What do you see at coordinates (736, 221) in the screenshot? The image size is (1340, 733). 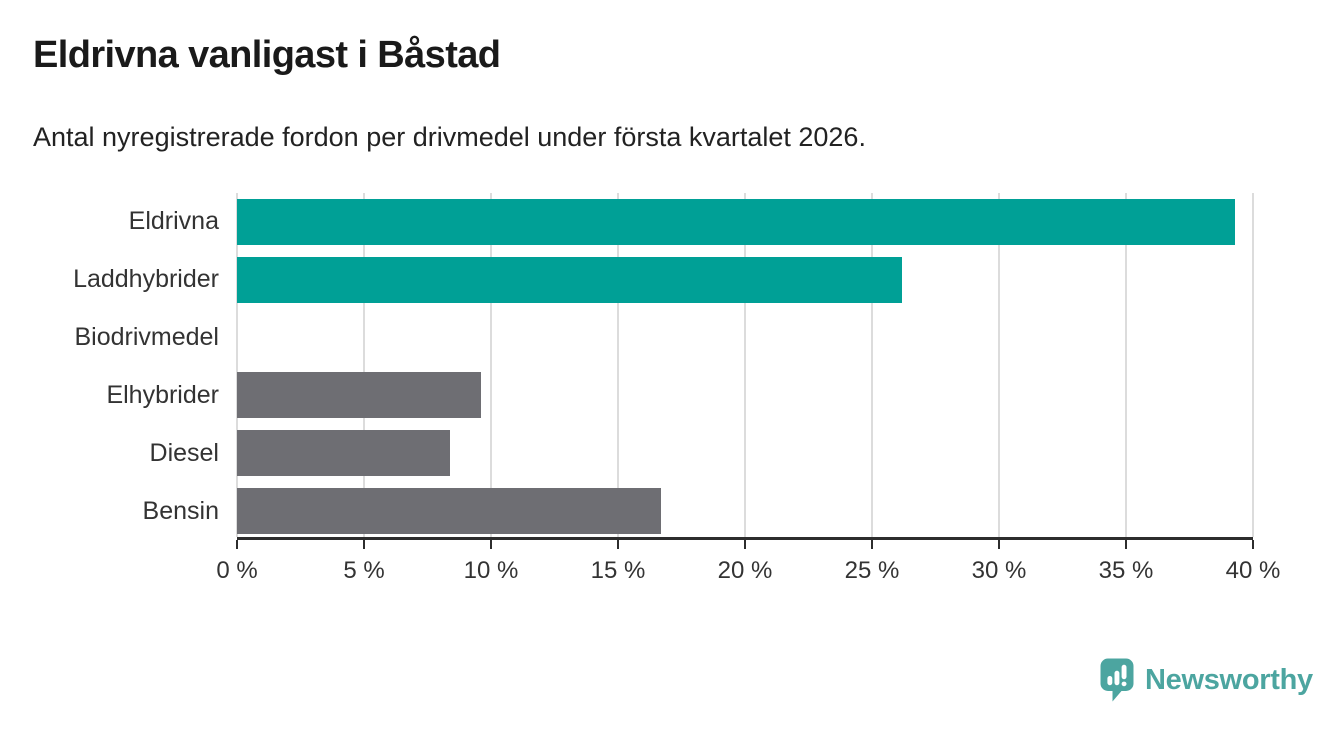 I see `bar-eldrivna` at bounding box center [736, 221].